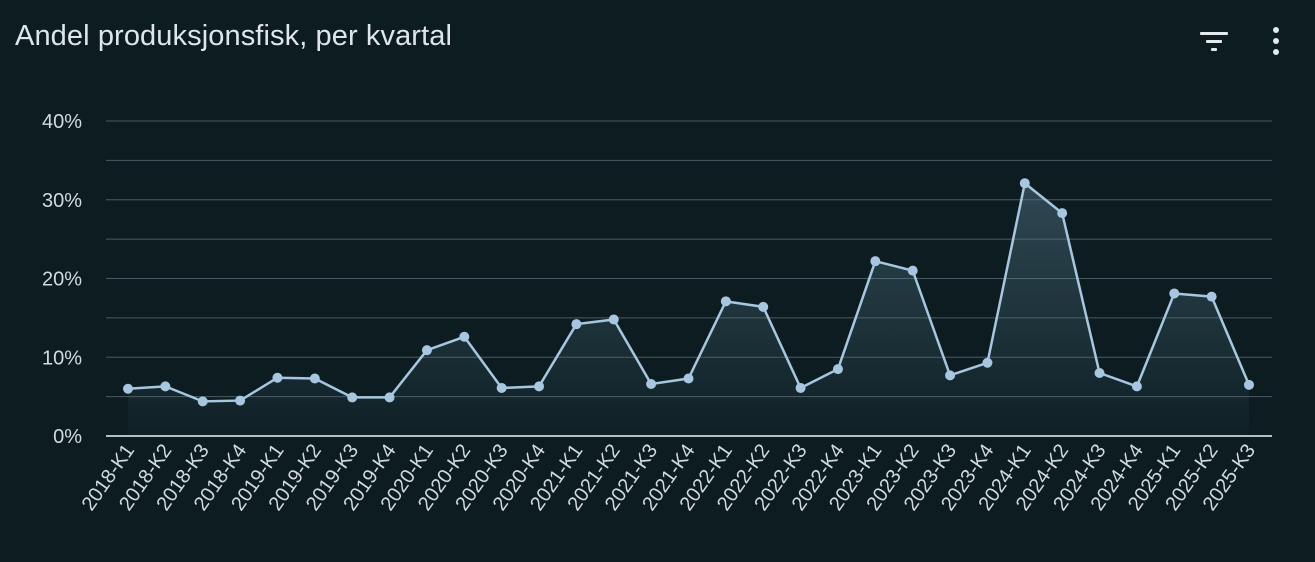 The width and height of the screenshot is (1315, 562). Describe the element at coordinates (62, 280) in the screenshot. I see `y-tick-label: 20%` at that location.